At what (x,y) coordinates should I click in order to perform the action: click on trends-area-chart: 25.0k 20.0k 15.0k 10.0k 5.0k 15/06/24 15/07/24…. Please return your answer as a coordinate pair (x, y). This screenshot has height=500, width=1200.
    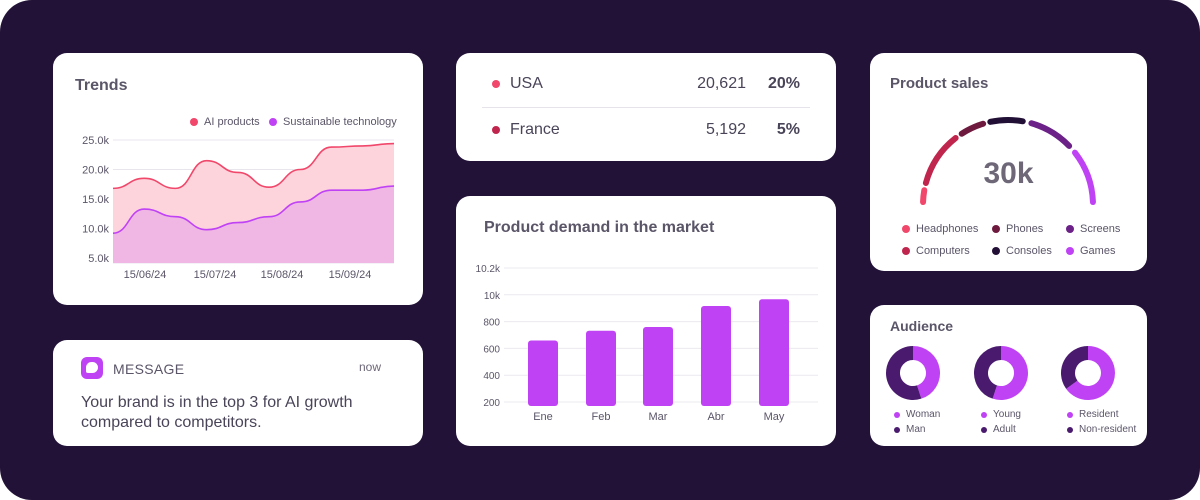
    Looking at the image, I should click on (238, 208).